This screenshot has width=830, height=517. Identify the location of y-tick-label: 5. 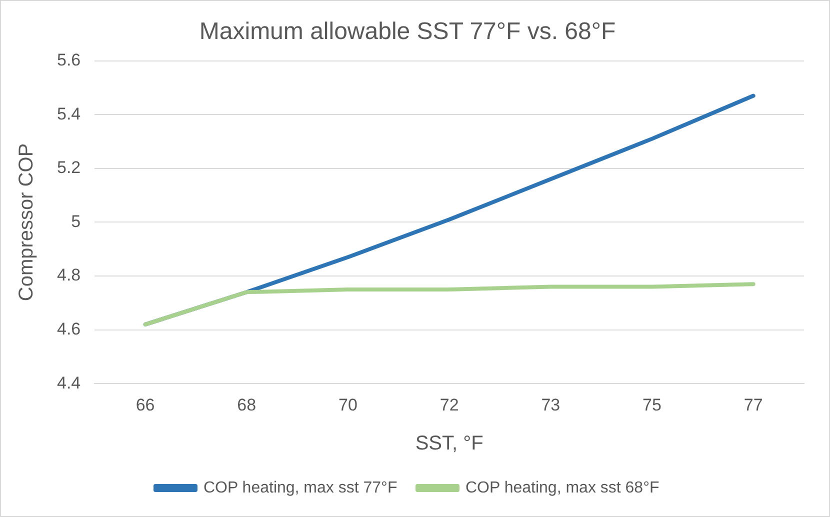
(76, 221).